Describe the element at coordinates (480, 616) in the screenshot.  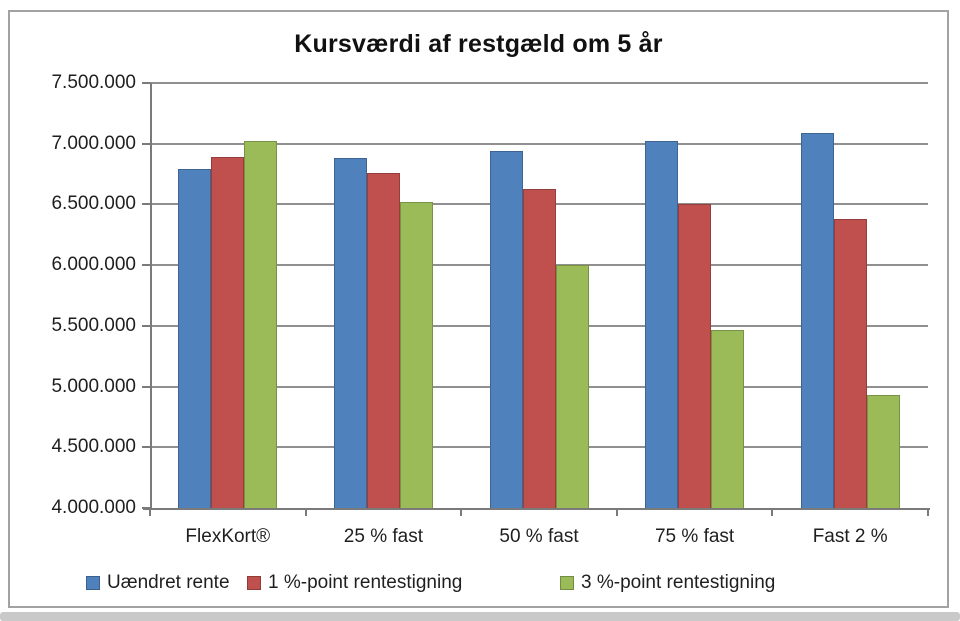
I see `bottom-divider` at that location.